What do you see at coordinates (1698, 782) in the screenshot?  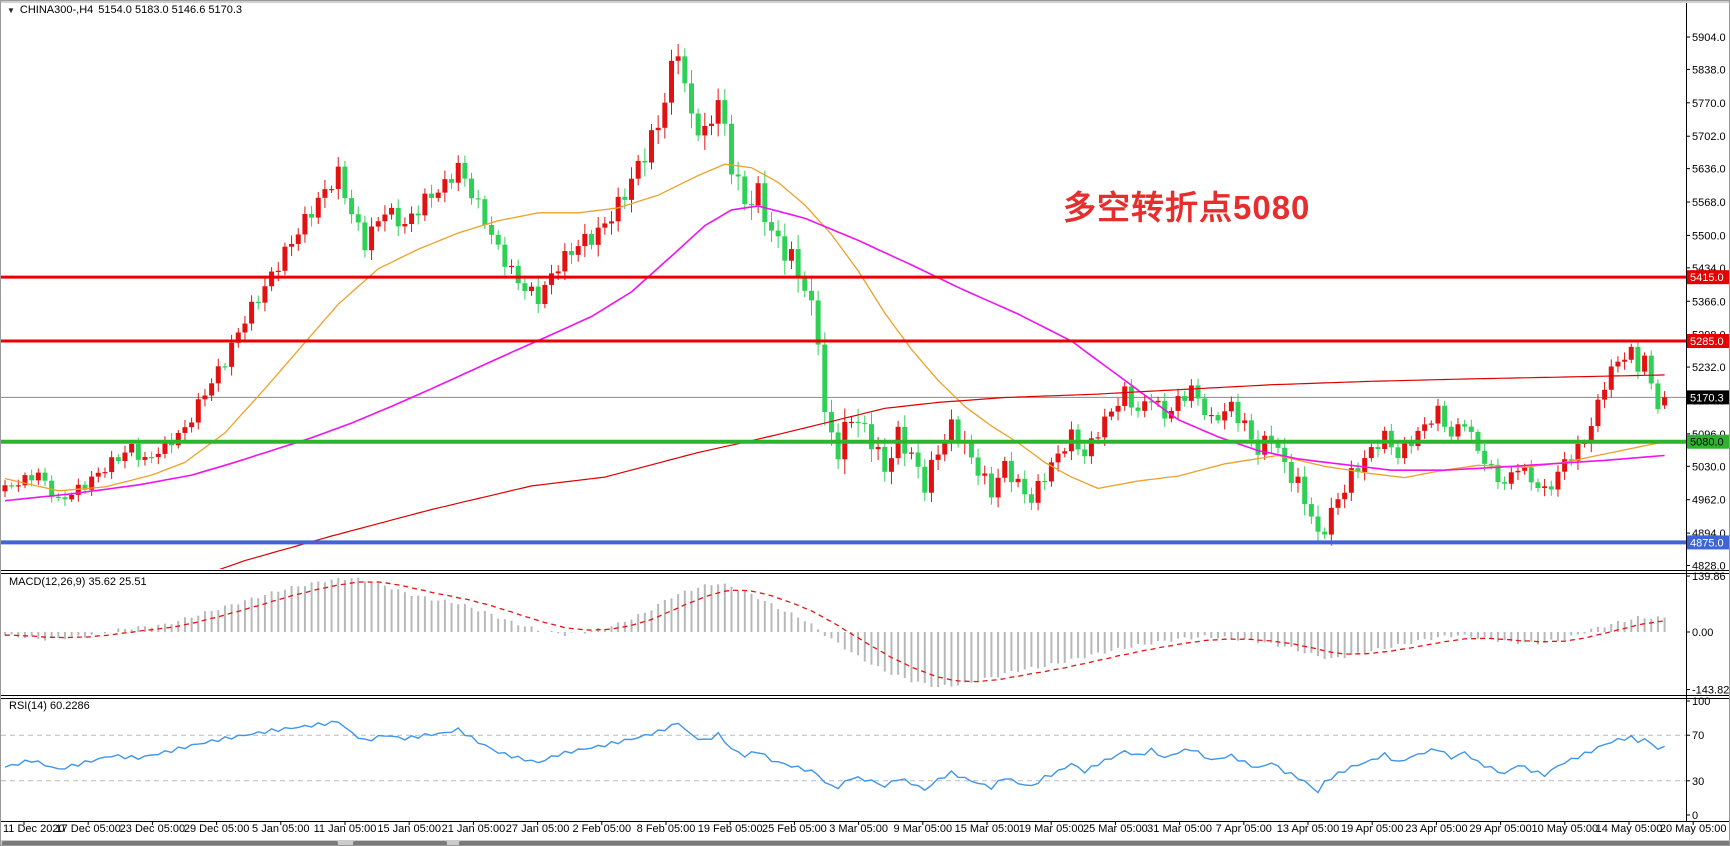 I see `rsi-tick-label: 30` at bounding box center [1698, 782].